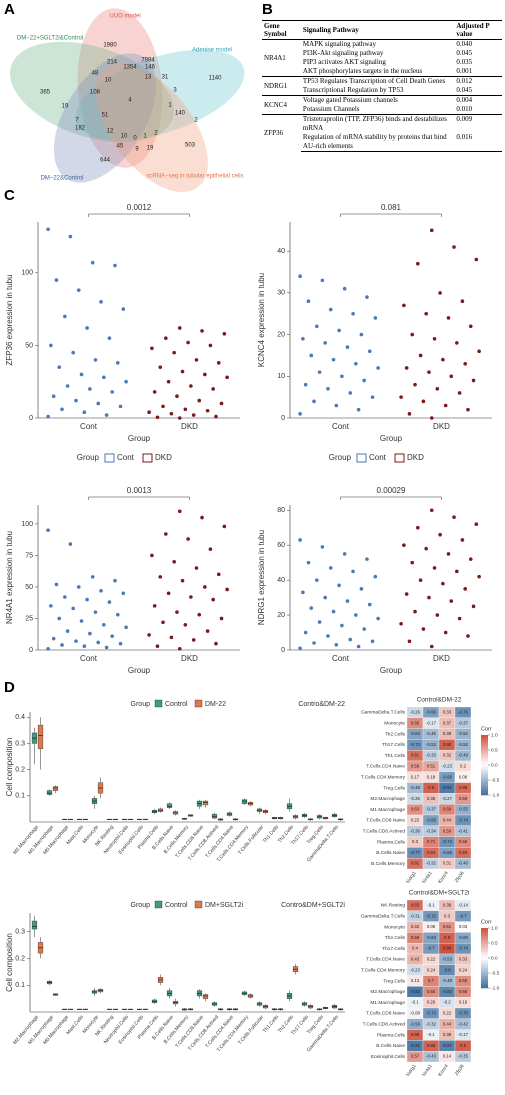 This screenshot has height=1095, width=505. What do you see at coordinates (88, 457) in the screenshot?
I see `legend-title: Group` at bounding box center [88, 457].